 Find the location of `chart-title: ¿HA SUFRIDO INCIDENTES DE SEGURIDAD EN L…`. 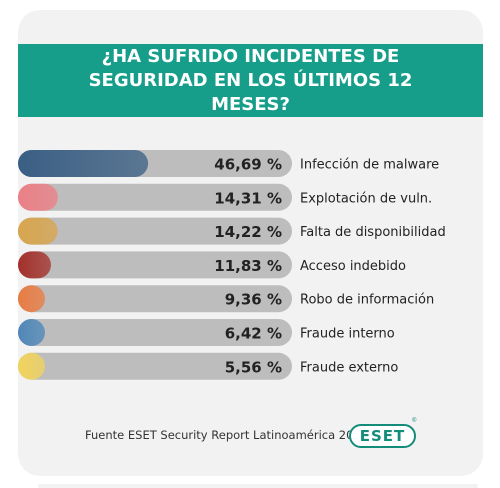

chart-title: ¿HA SUFRIDO INCIDENTES DE SEGURIDAD EN L… is located at coordinates (250, 80).